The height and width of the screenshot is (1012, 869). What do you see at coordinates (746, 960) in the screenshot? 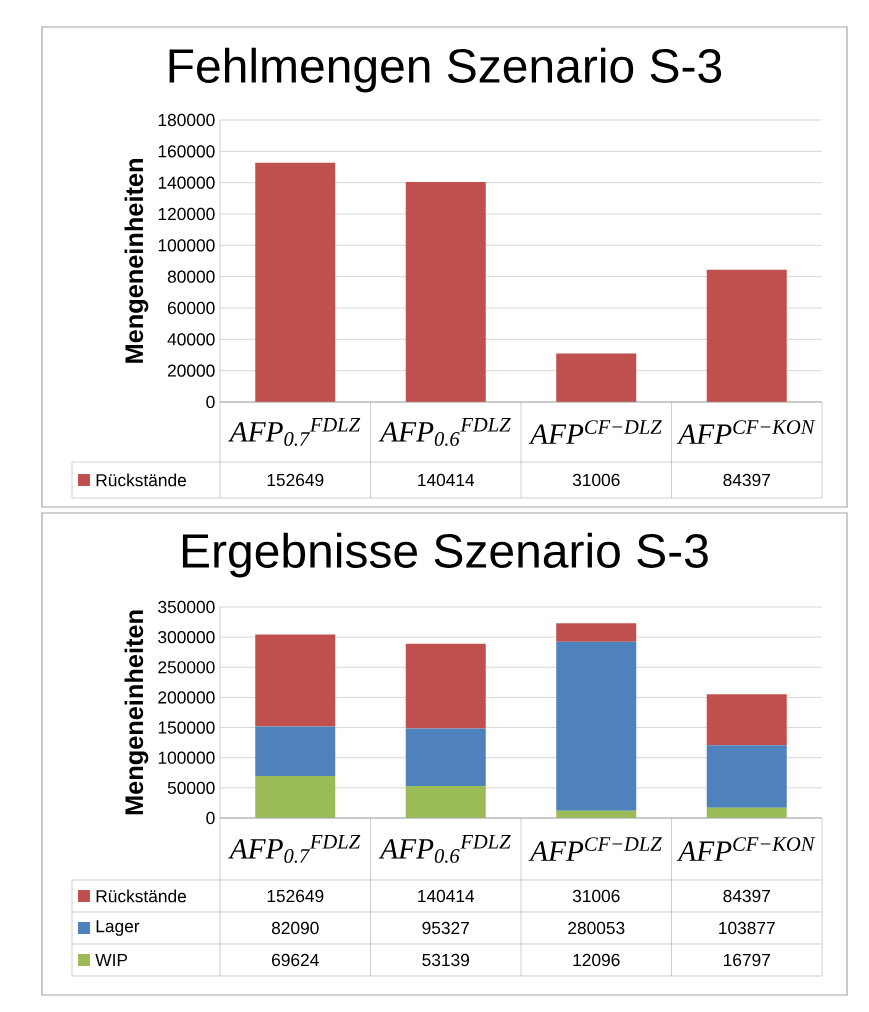
I see `data-label: 16797` at bounding box center [746, 960].